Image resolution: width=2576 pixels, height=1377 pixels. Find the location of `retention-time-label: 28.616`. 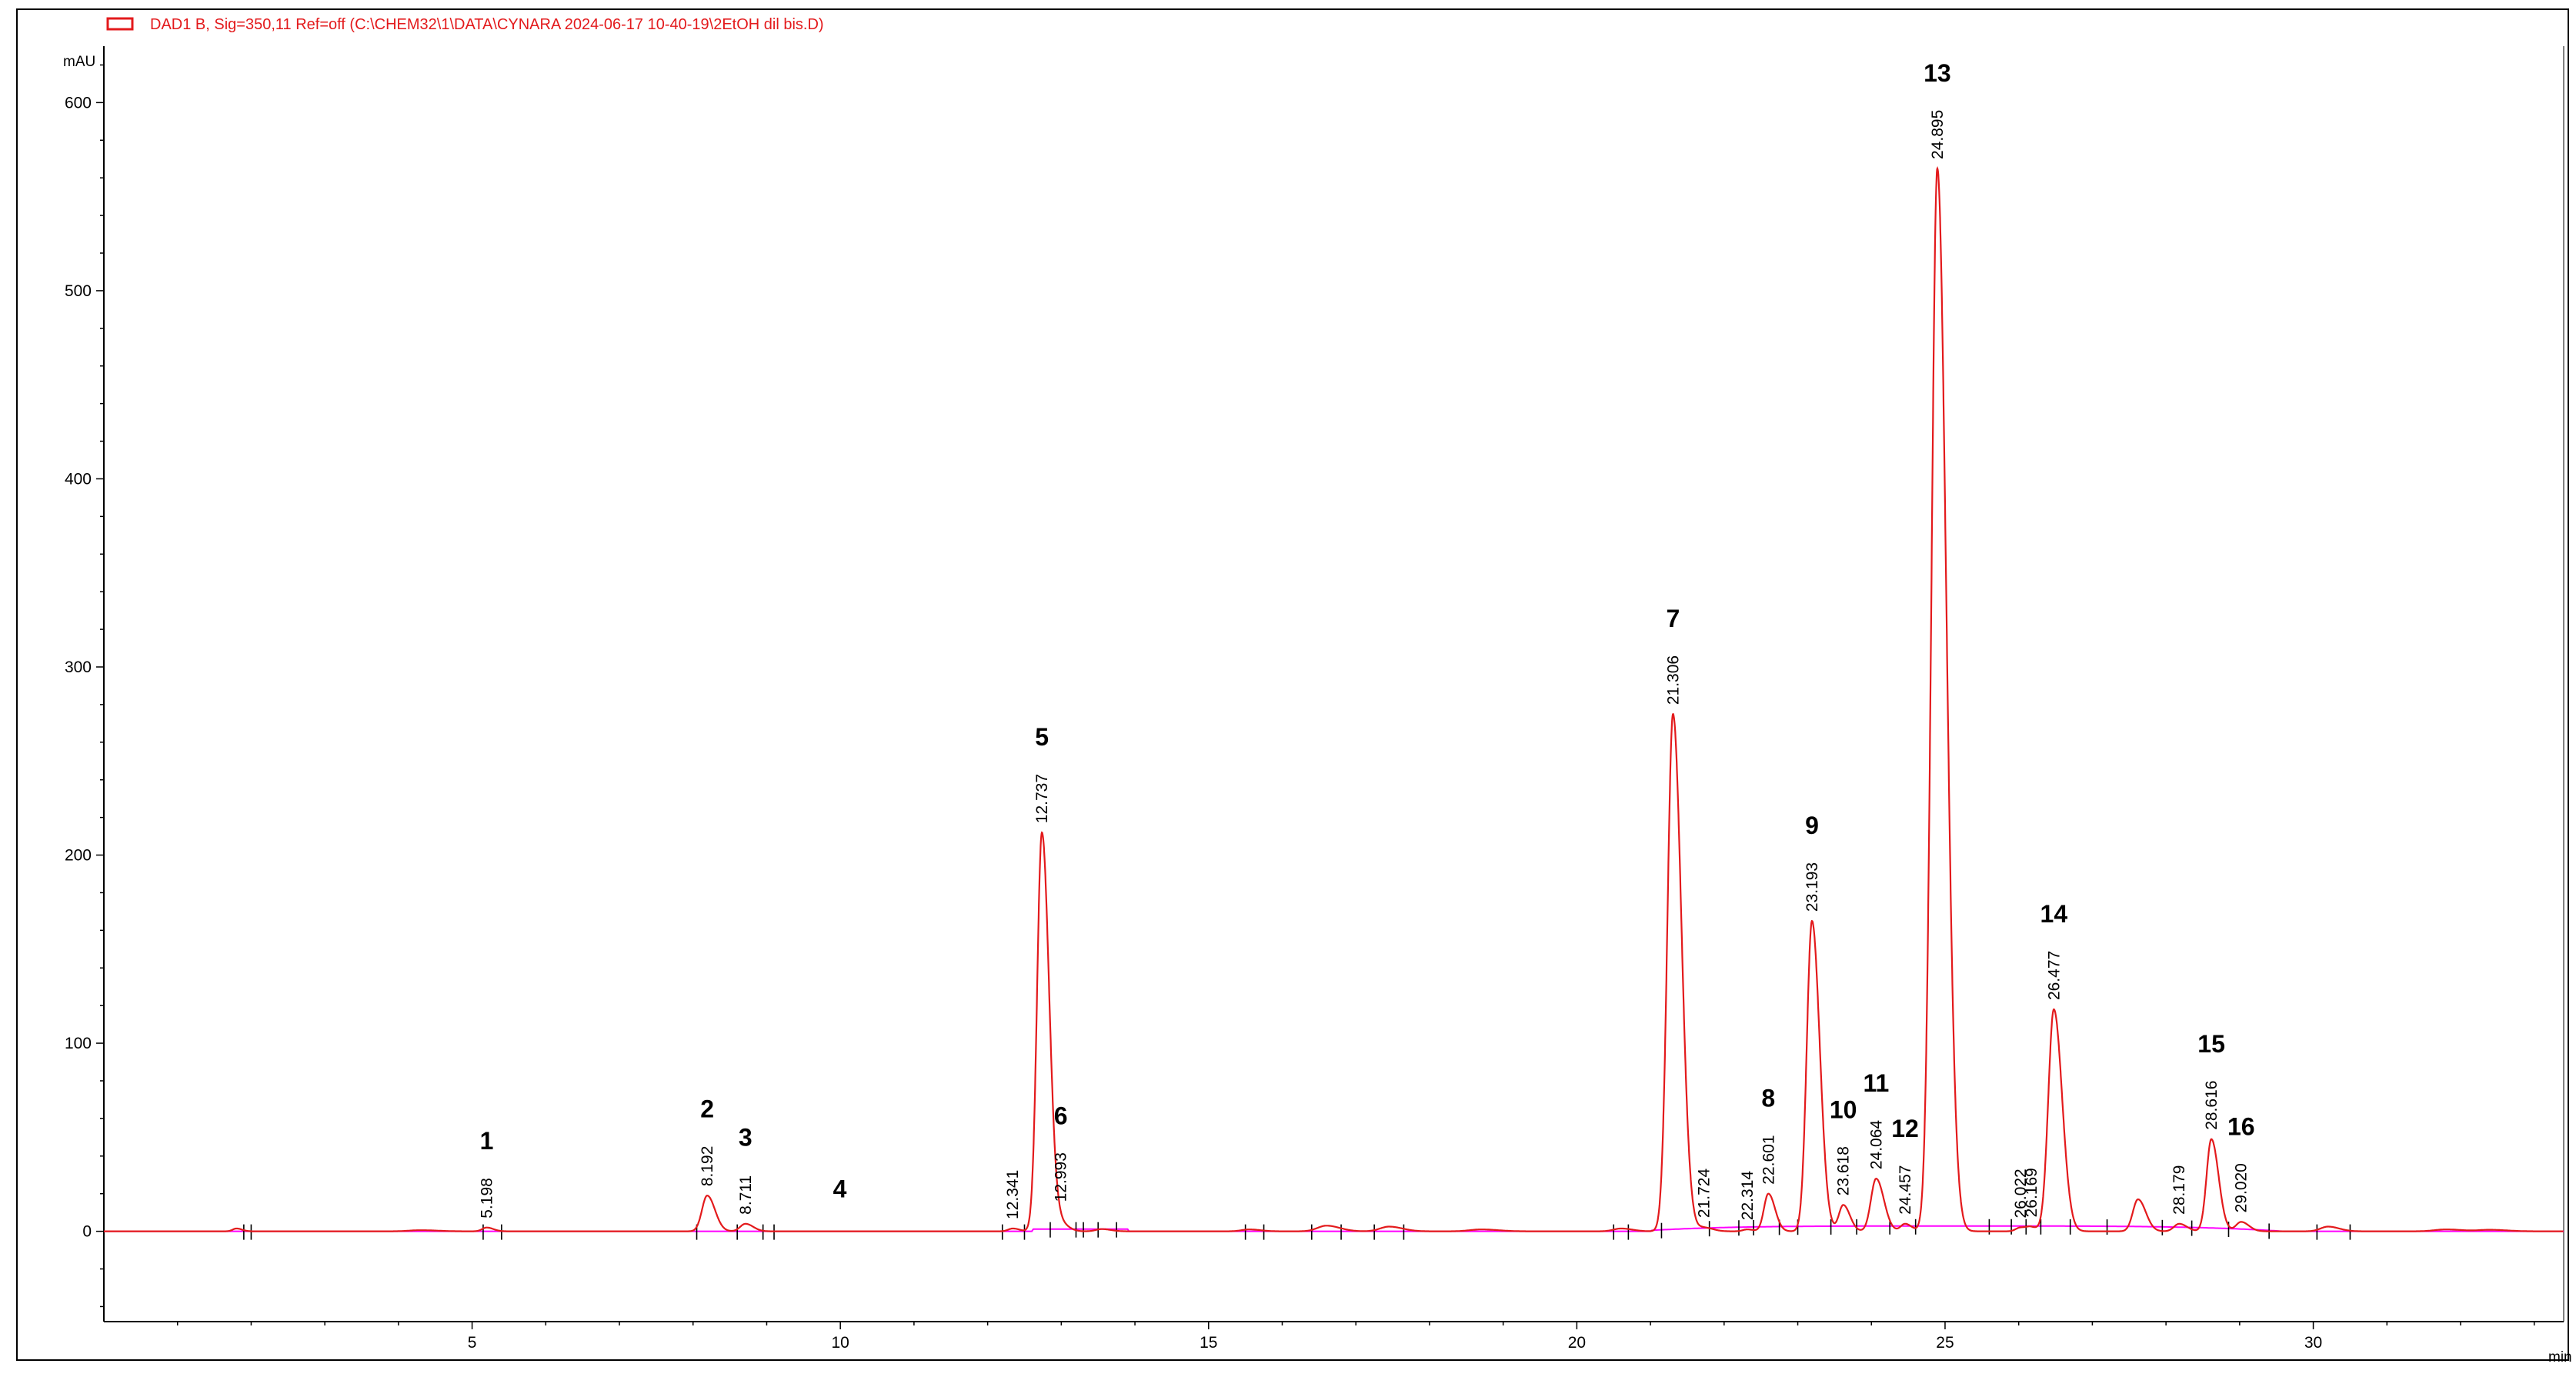

retention-time-label: 28.616 is located at coordinates (2212, 1105).